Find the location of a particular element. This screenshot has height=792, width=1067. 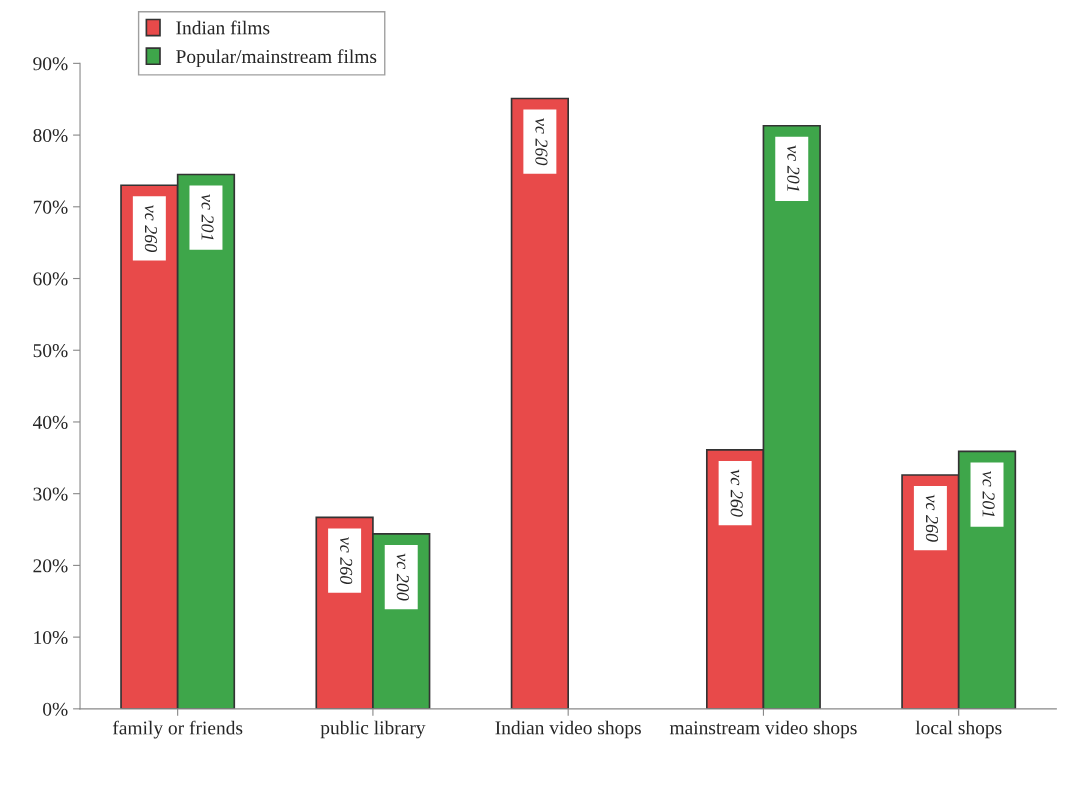

y-tick-label: 20% is located at coordinates (50, 566).